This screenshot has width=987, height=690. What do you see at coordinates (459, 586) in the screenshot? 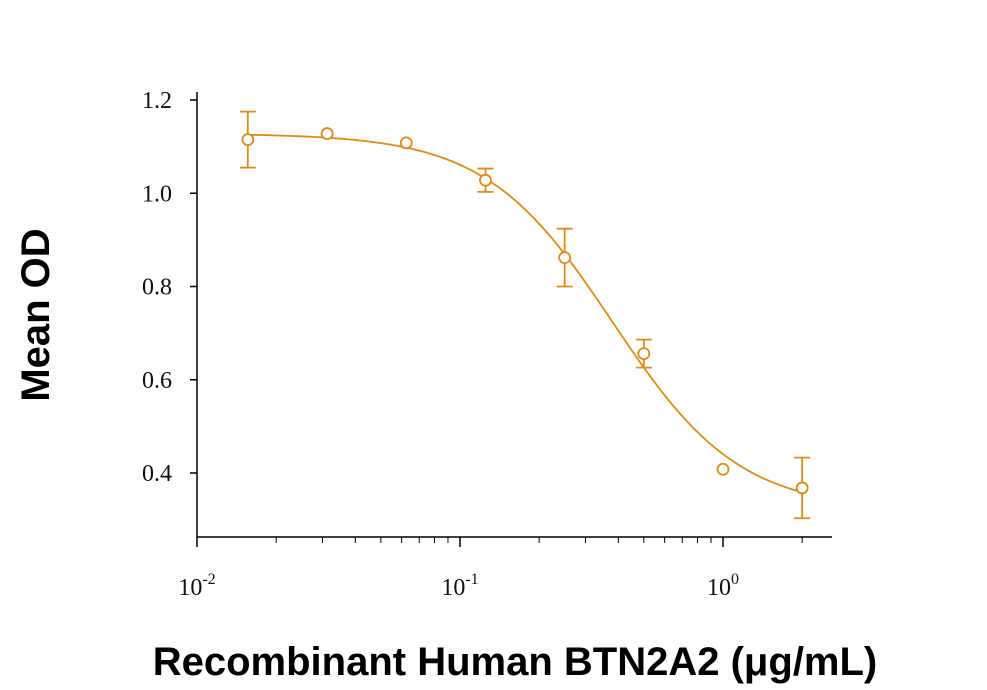
I see `x-tick-label: 10⁻¹` at bounding box center [459, 586].